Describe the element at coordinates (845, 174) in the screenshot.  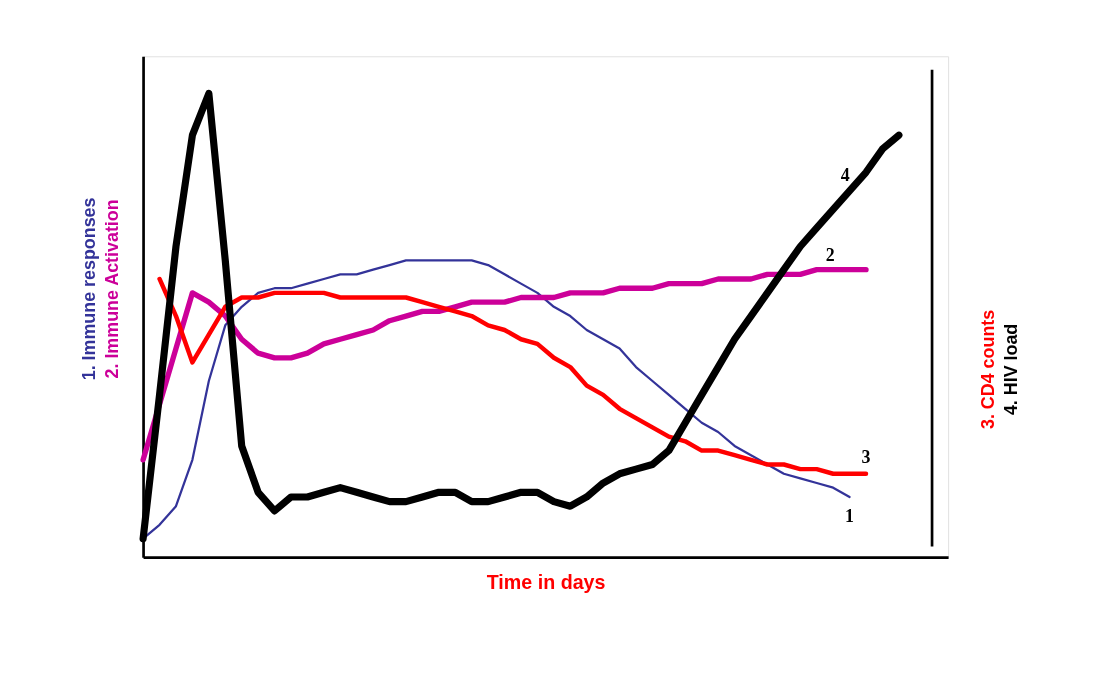
I see `annotation: 4` at that location.